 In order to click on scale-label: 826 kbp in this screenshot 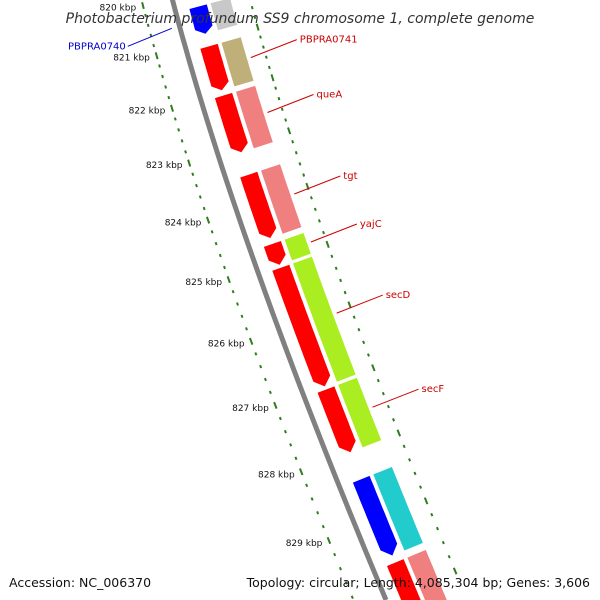, I will do `click(226, 345)`.